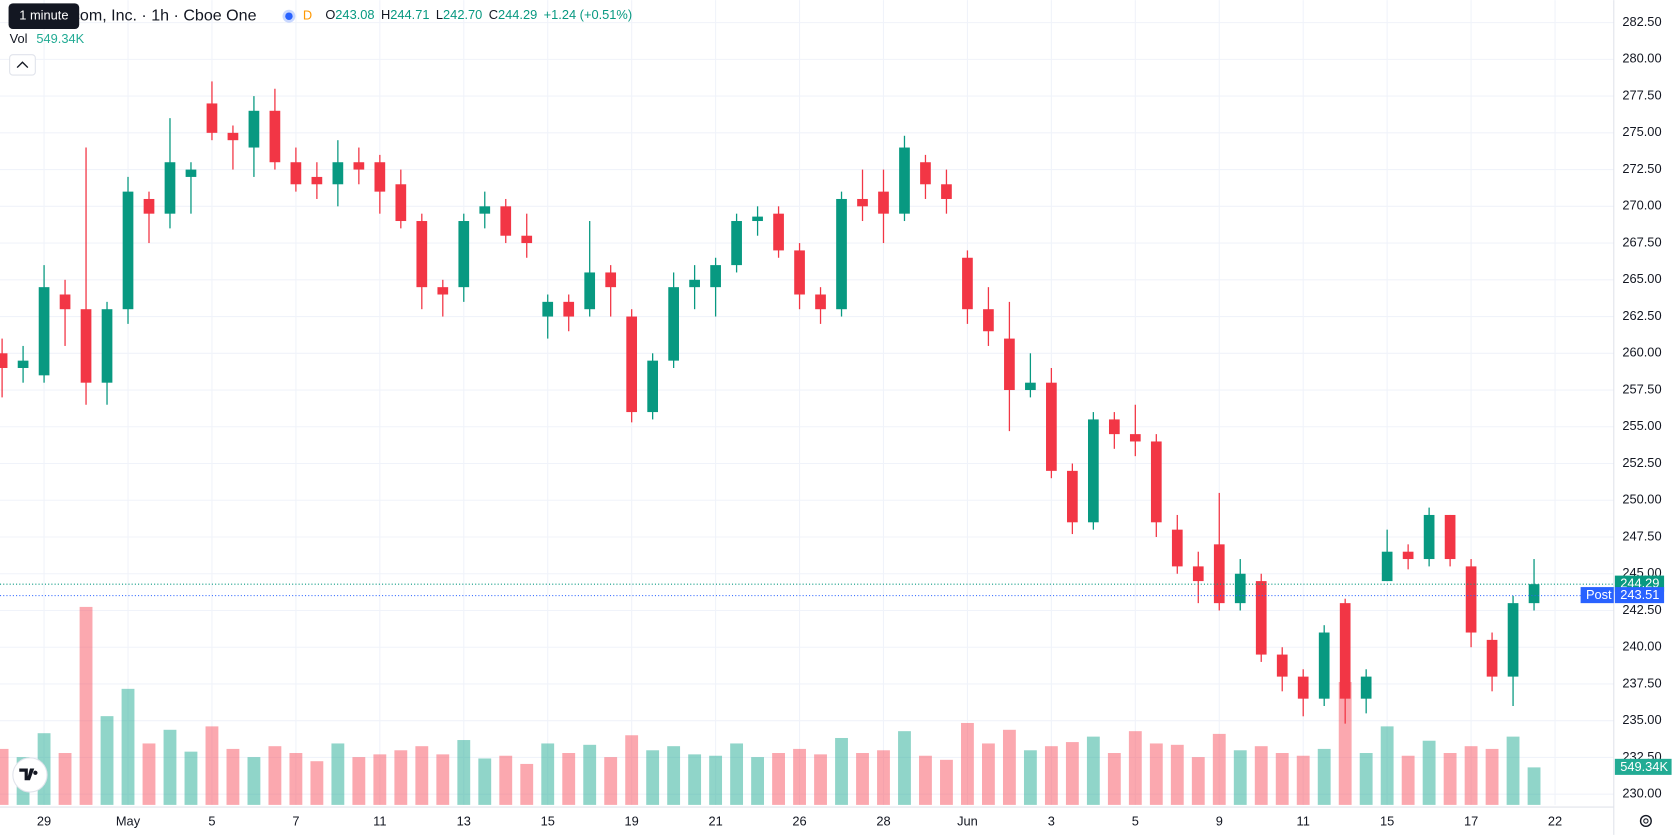  I want to click on y-tick-label: 280.00, so click(1641, 58).